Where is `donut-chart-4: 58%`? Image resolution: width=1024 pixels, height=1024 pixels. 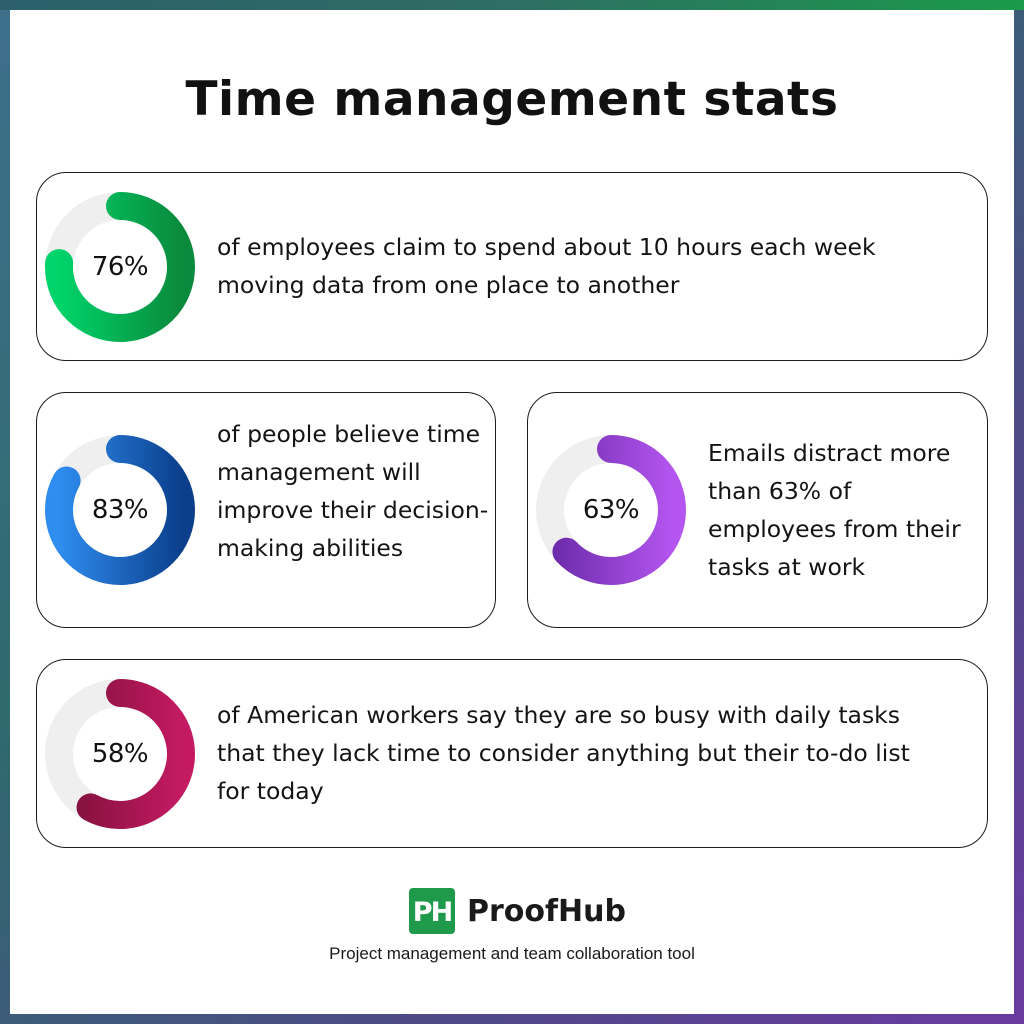 donut-chart-4: 58% is located at coordinates (120, 754).